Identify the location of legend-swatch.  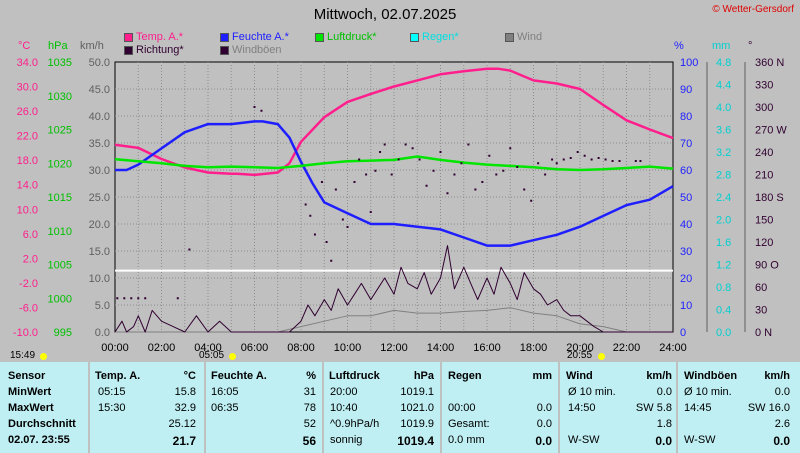
(128, 50).